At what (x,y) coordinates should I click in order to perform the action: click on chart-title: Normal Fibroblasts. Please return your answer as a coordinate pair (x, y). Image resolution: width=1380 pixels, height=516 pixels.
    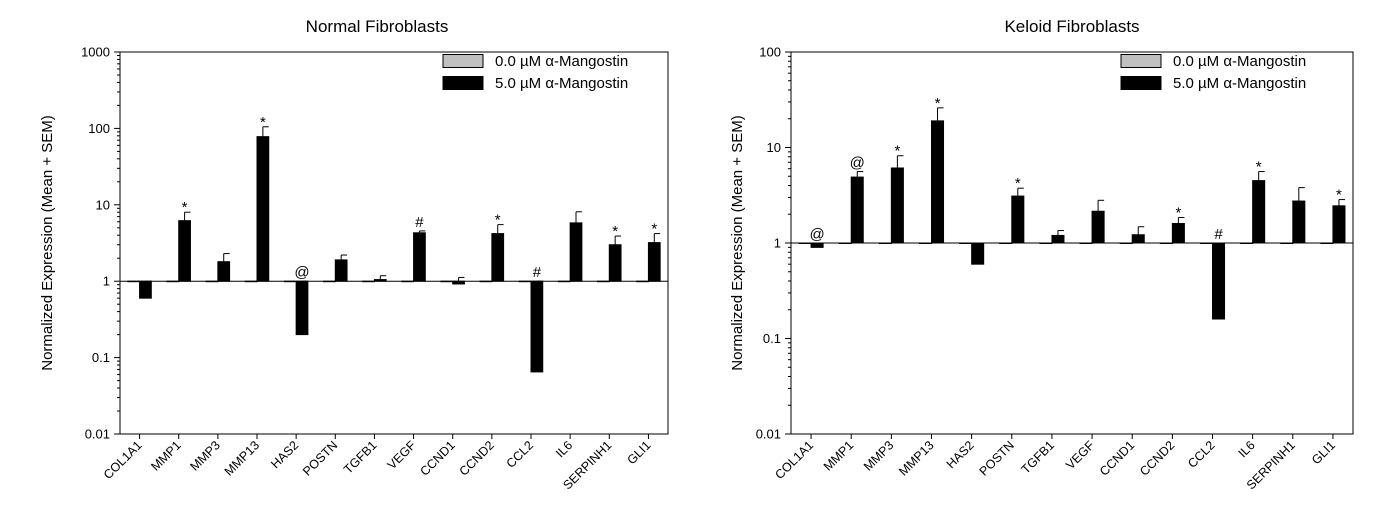
    Looking at the image, I should click on (377, 26).